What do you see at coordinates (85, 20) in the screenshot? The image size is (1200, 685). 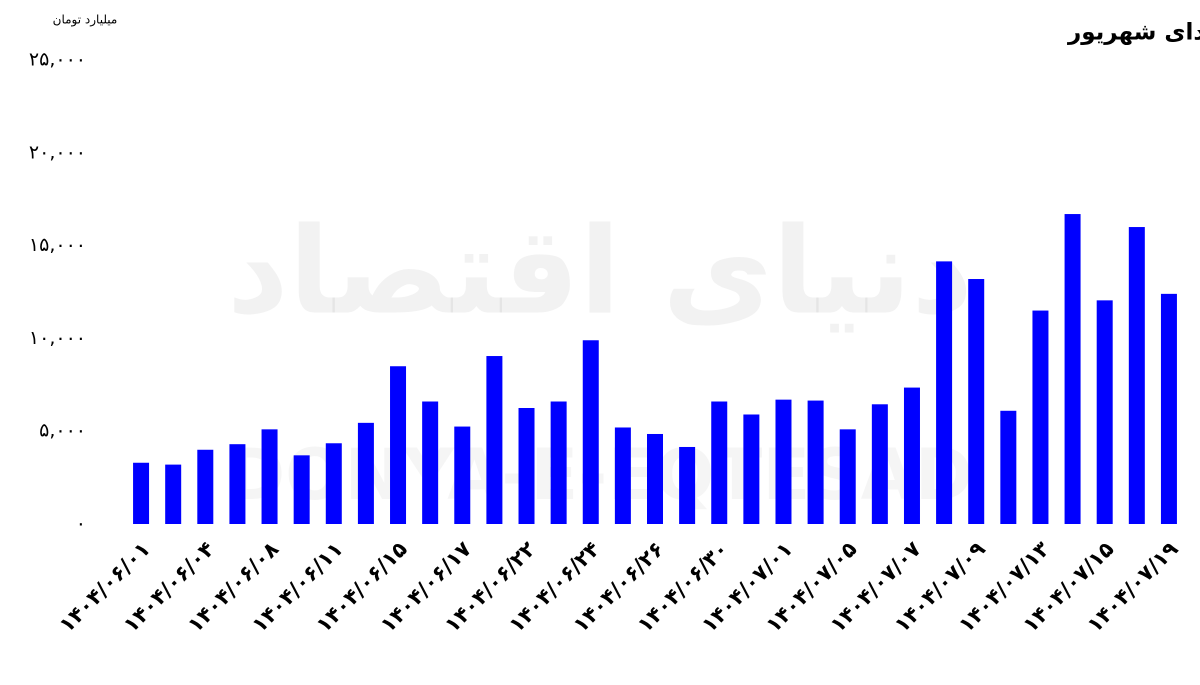 I see `y-axis-label: میلیارد تومان` at bounding box center [85, 20].